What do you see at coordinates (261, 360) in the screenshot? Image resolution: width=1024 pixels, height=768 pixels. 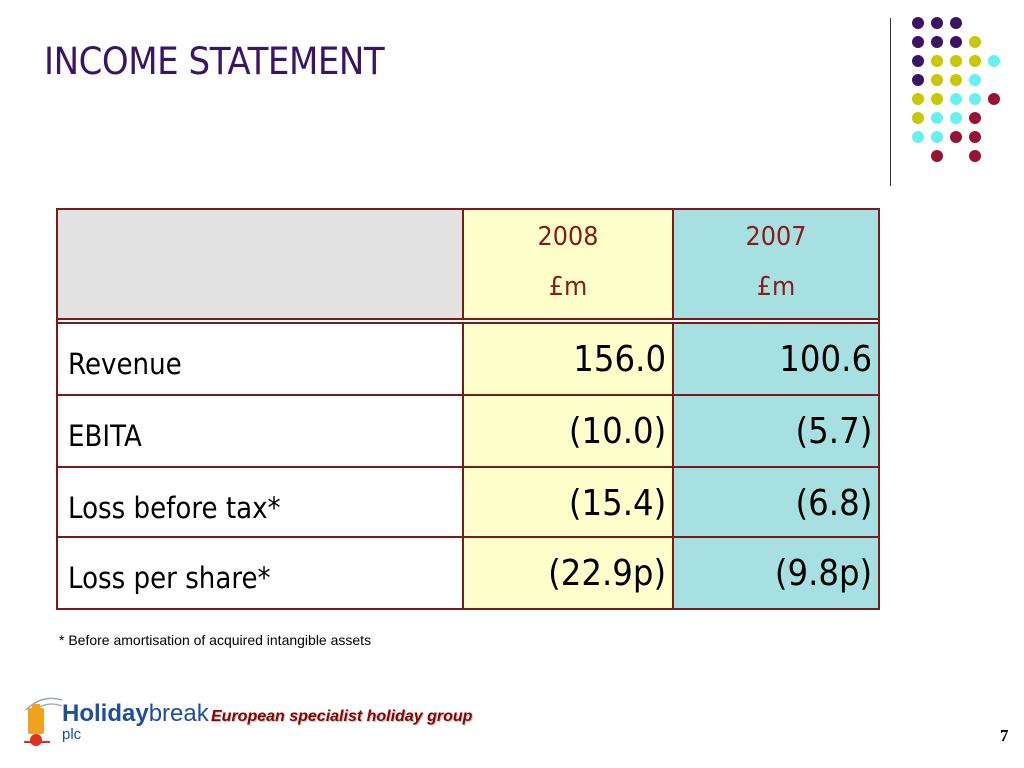 I see `row-label: Revenue` at bounding box center [261, 360].